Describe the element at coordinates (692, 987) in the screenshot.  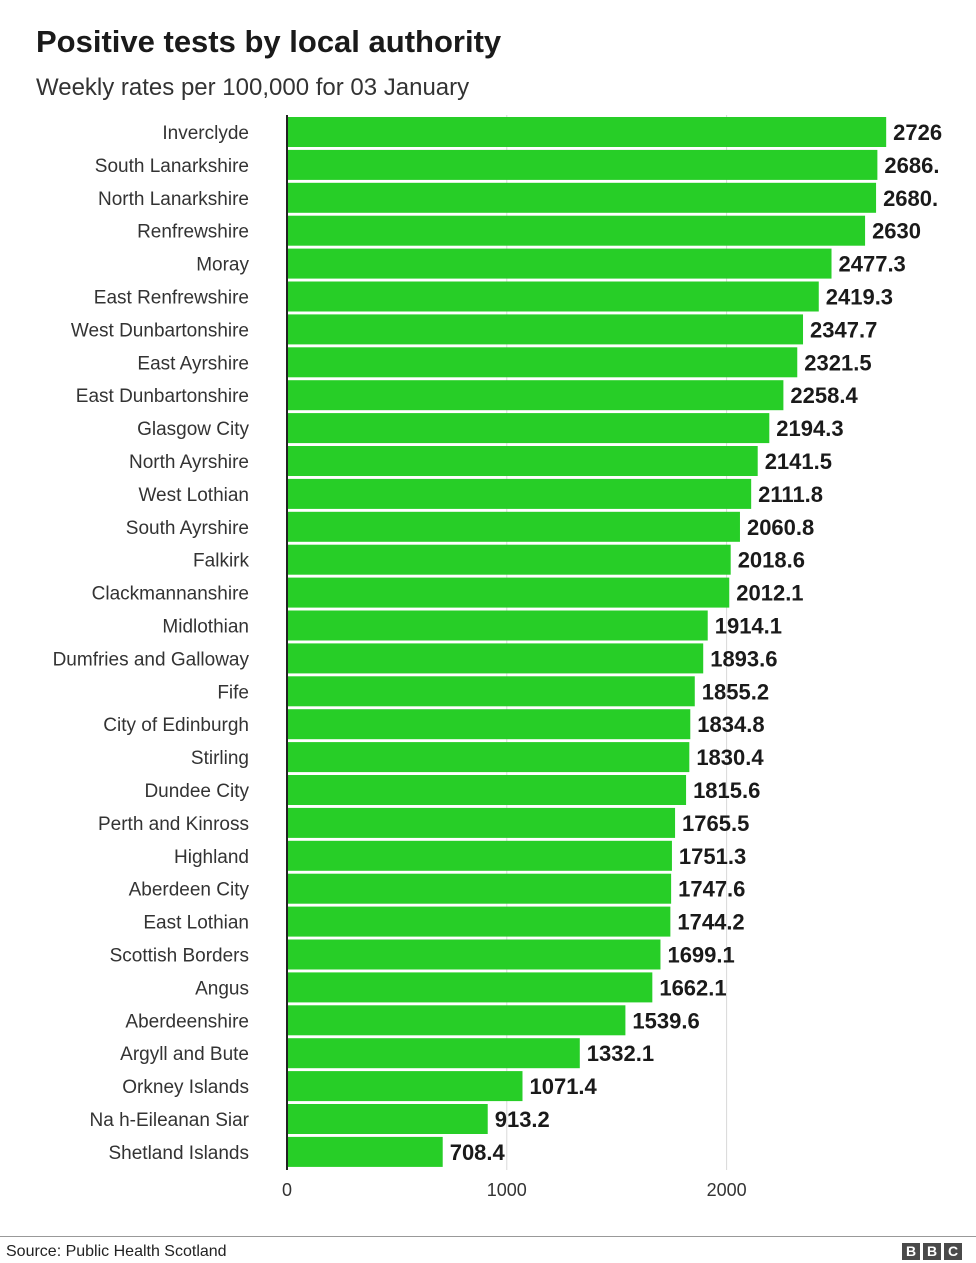
I see `value-label: 1662.1` at that location.